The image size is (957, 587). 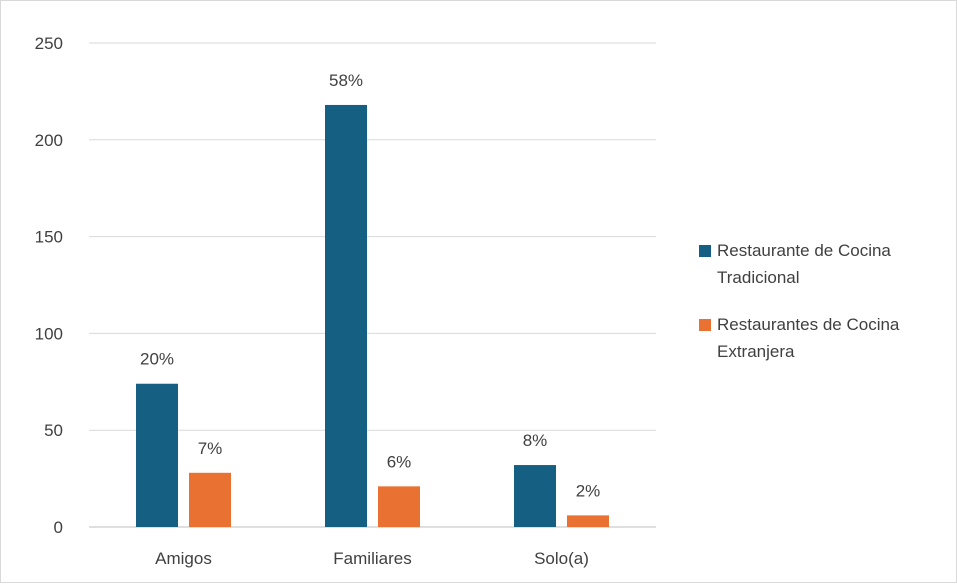 What do you see at coordinates (346, 80) in the screenshot?
I see `data-label: 58%` at bounding box center [346, 80].